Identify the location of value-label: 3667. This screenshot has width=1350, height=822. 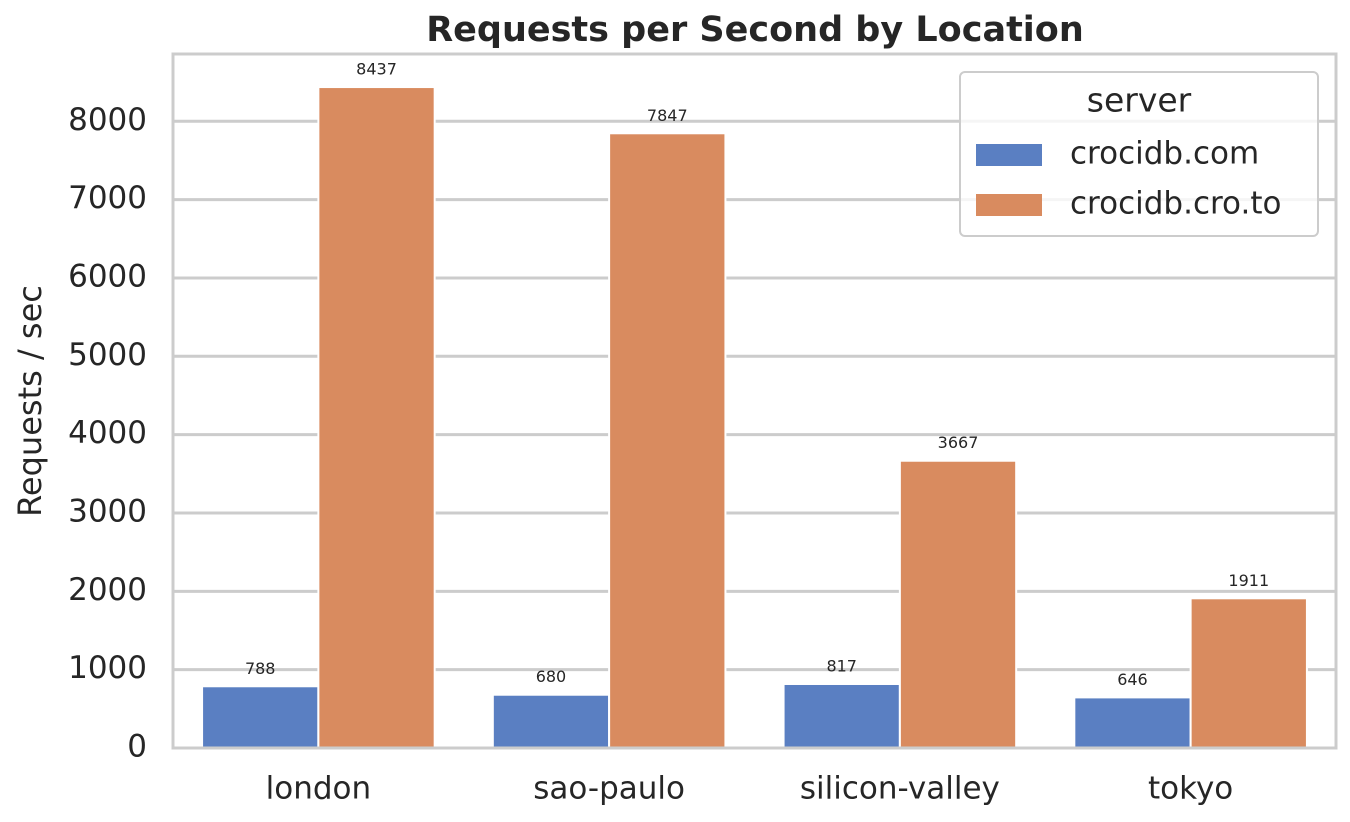
(958, 442).